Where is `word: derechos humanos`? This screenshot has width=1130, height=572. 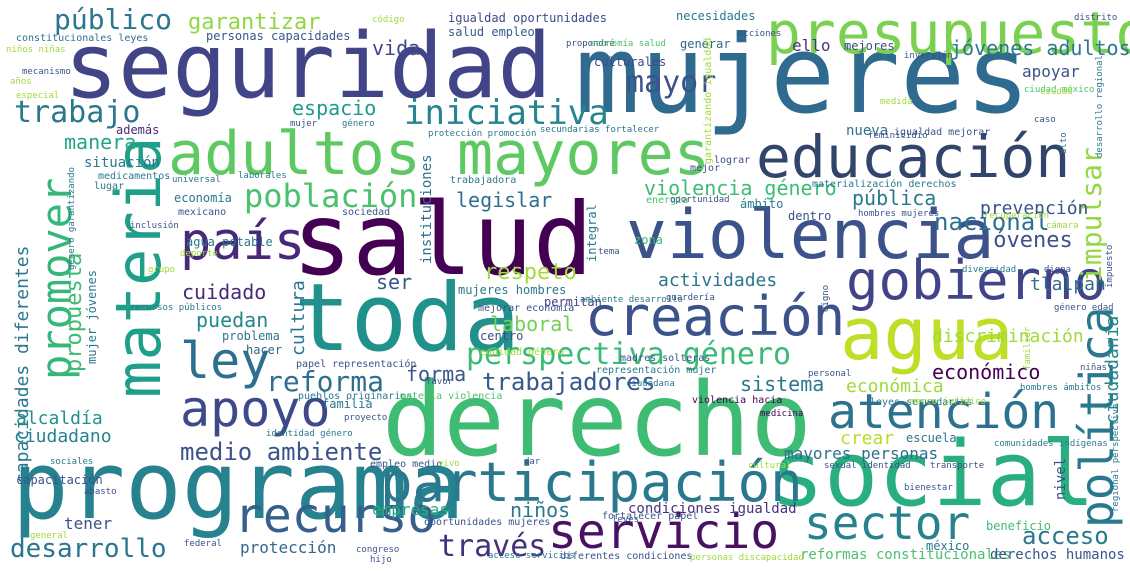 word: derechos humanos is located at coordinates (1057, 555).